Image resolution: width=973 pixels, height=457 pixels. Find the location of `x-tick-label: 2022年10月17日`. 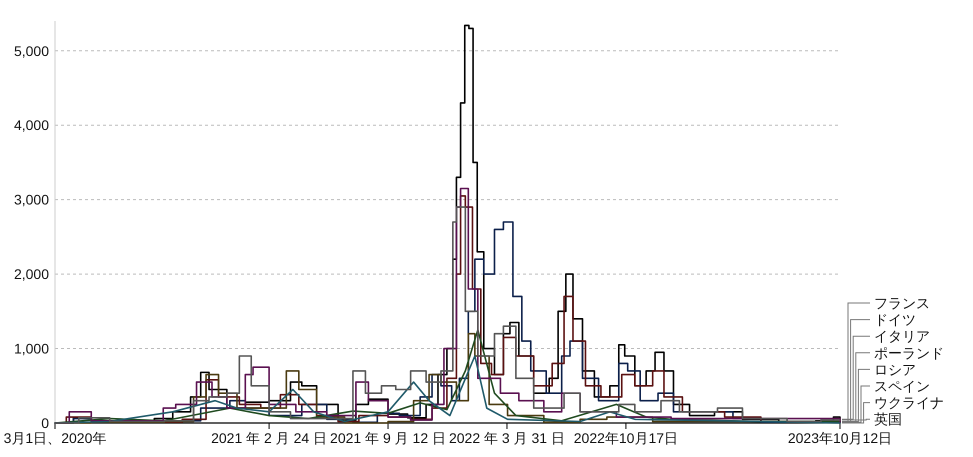

x-tick-label: 2022年10月17日 is located at coordinates (626, 438).